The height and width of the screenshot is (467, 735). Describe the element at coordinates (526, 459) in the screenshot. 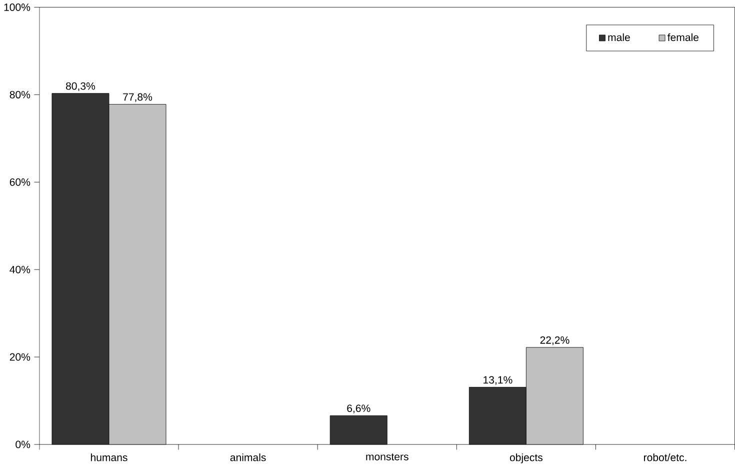

I see `x-tick-label: objects` at that location.